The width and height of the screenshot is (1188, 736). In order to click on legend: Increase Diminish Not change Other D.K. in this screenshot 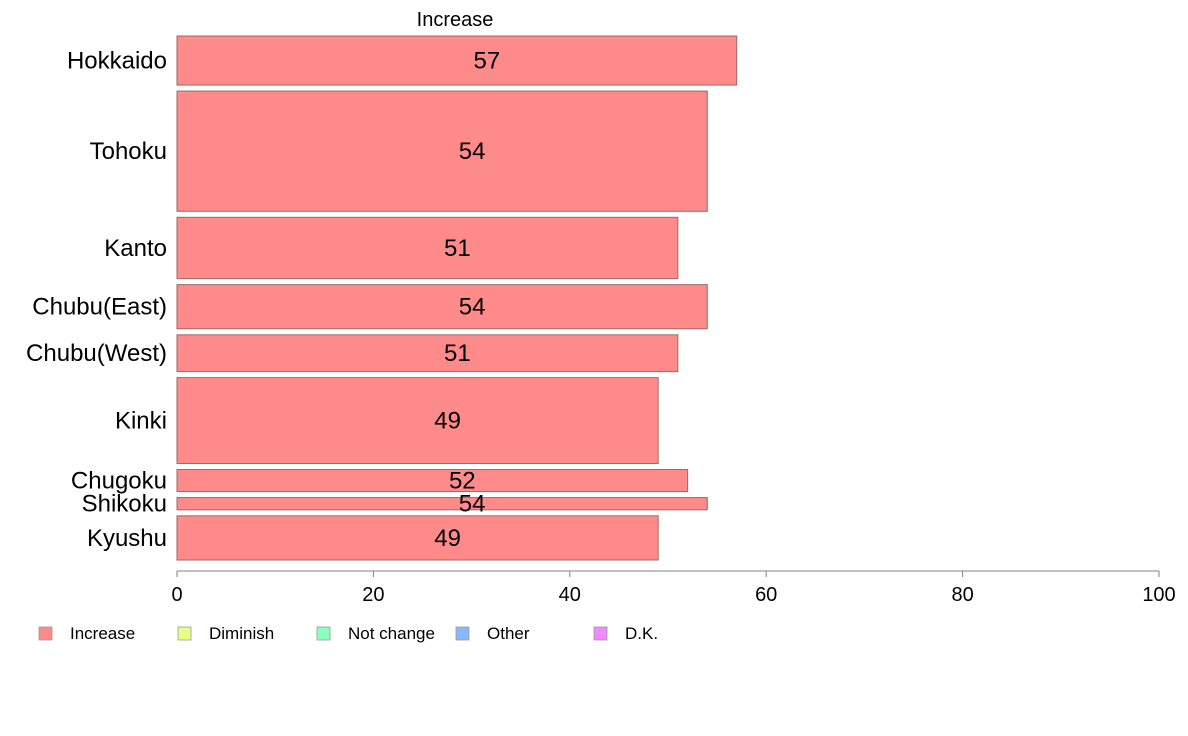, I will do `click(348, 633)`.